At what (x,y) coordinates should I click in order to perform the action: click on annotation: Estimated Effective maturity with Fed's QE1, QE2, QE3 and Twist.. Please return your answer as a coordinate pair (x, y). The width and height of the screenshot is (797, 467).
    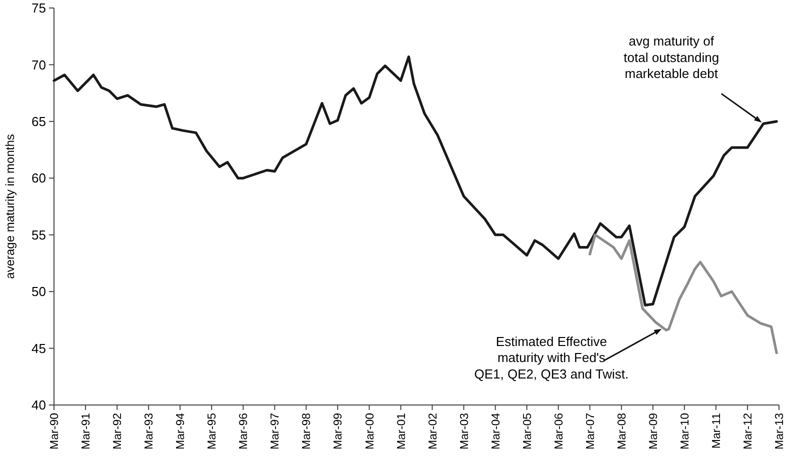
    Looking at the image, I should click on (551, 358).